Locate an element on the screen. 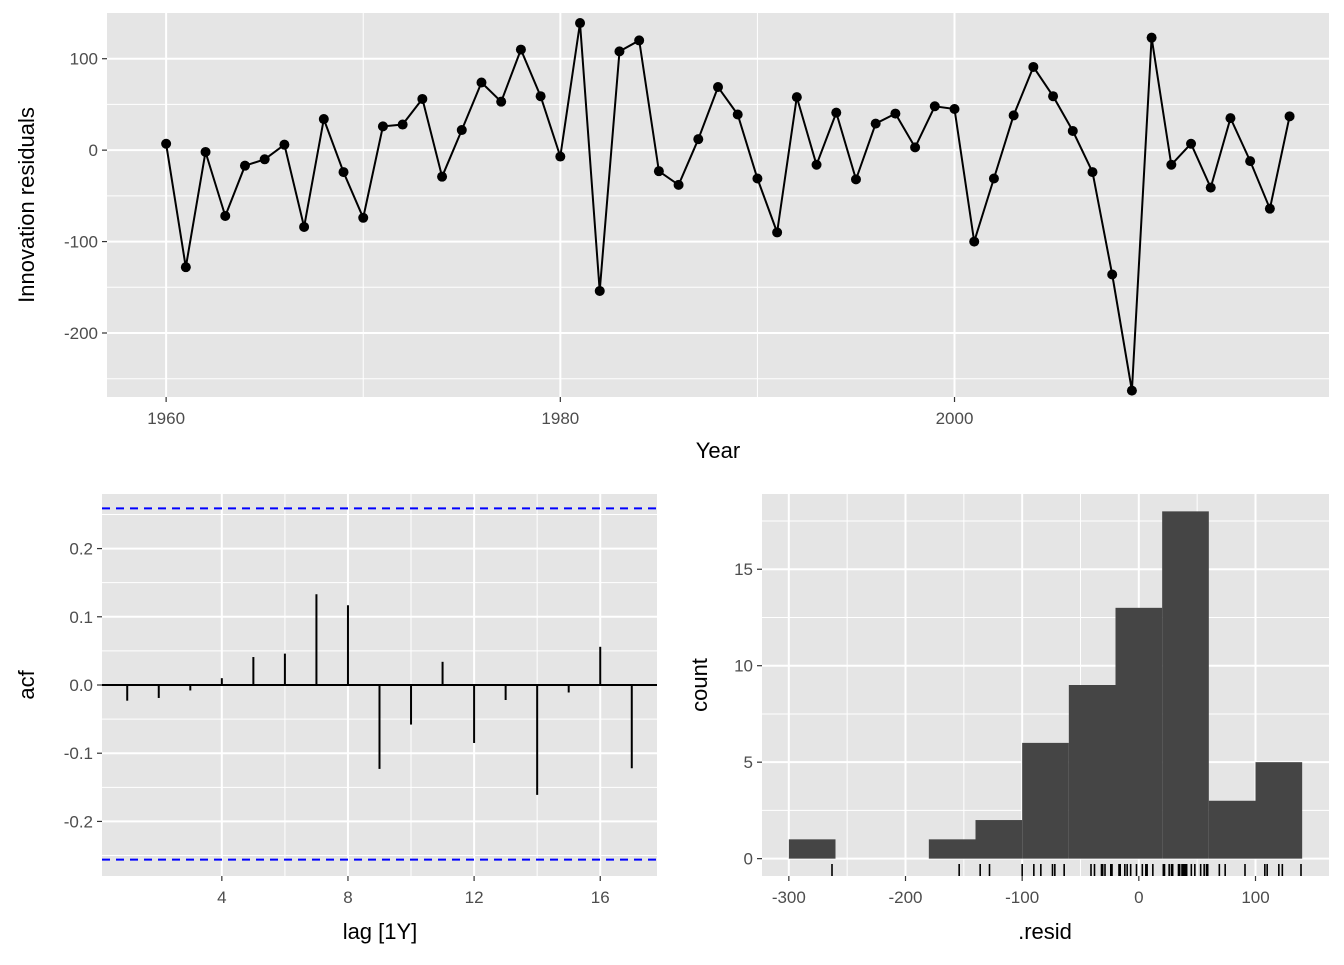  histogram-x-tick-label: -100 is located at coordinates (1022, 897).